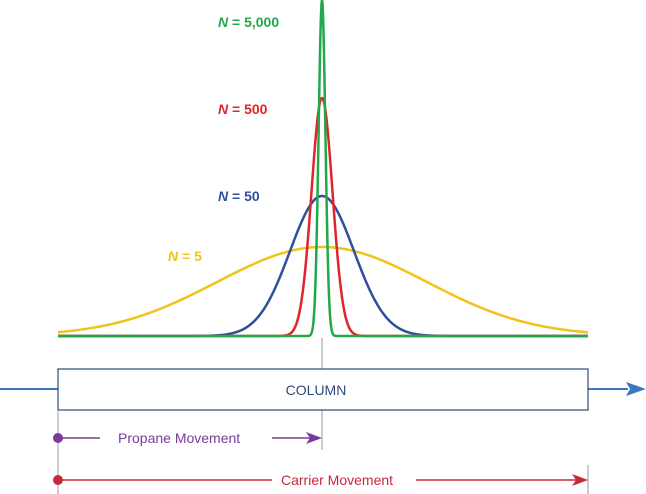 This screenshot has width=646, height=494. Describe the element at coordinates (179, 438) in the screenshot. I see `propane-label: Propane Movement` at that location.